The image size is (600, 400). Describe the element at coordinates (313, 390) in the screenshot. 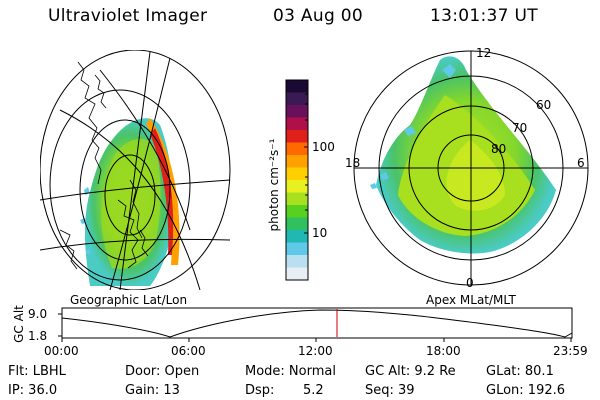

I see `dsp-value: 5.2` at that location.